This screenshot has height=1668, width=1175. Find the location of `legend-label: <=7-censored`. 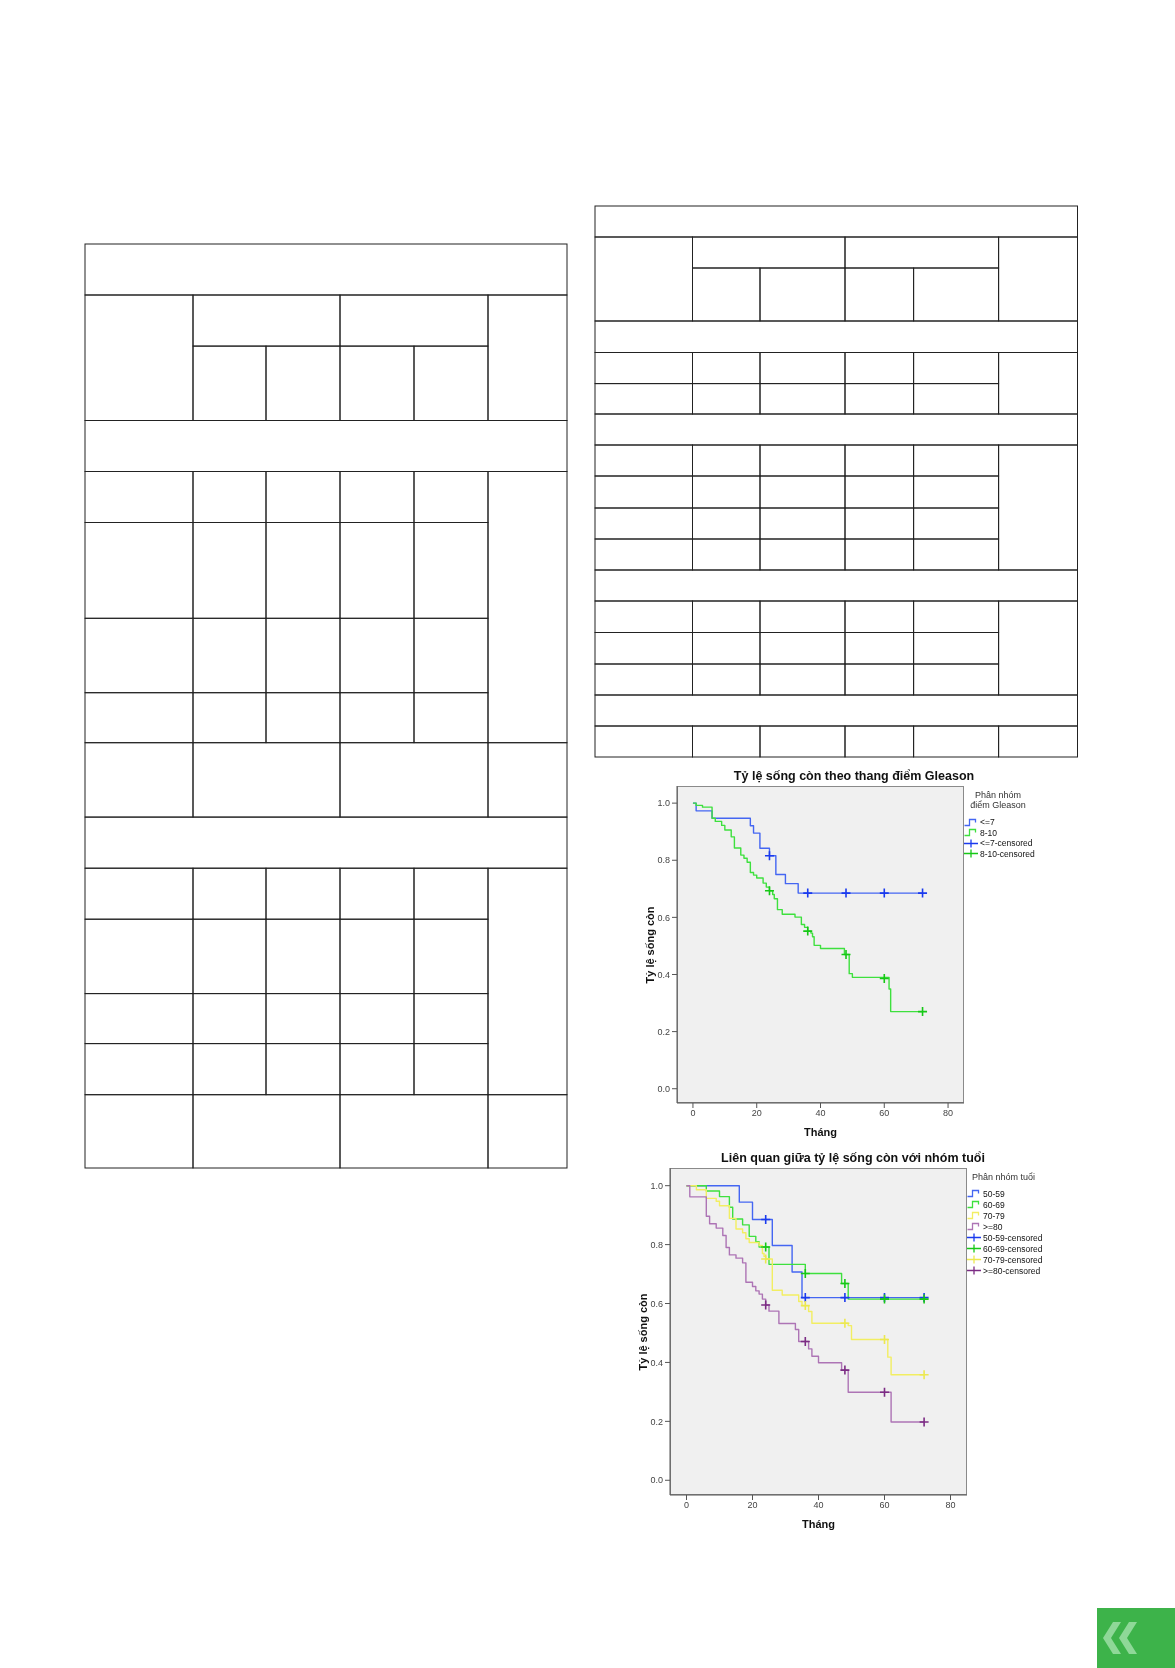

legend-label: <=7-censored is located at coordinates (1006, 843).